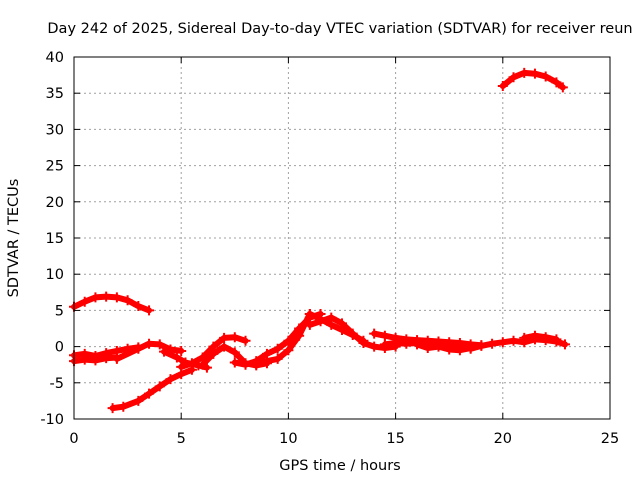 This screenshot has width=640, height=480. Describe the element at coordinates (73, 439) in the screenshot. I see `x-tick-label: 0` at that location.